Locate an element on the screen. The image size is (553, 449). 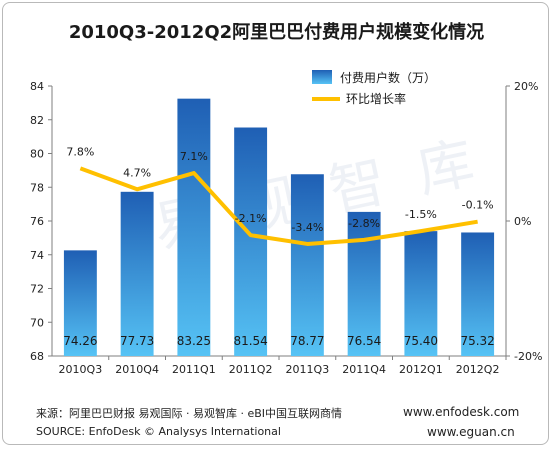
line-value-label: -2.8% is located at coordinates (364, 223).